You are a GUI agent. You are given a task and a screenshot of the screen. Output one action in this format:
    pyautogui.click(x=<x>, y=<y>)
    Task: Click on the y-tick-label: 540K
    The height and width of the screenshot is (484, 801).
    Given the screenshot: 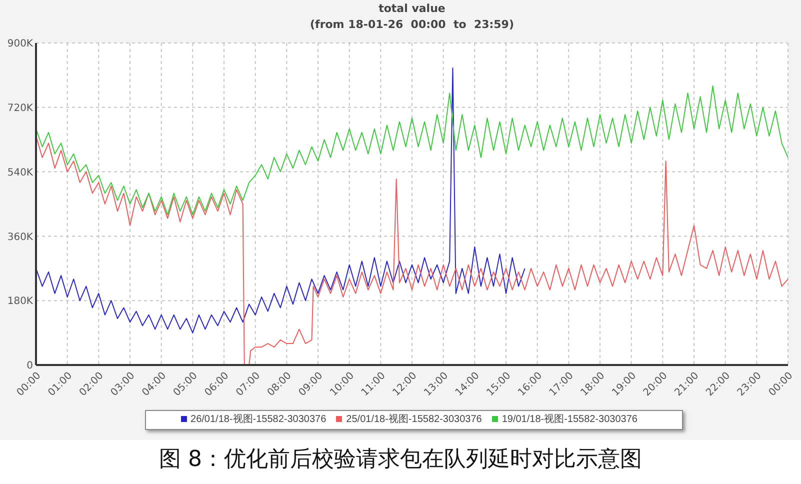 What is the action you would take?
    pyautogui.click(x=20, y=172)
    